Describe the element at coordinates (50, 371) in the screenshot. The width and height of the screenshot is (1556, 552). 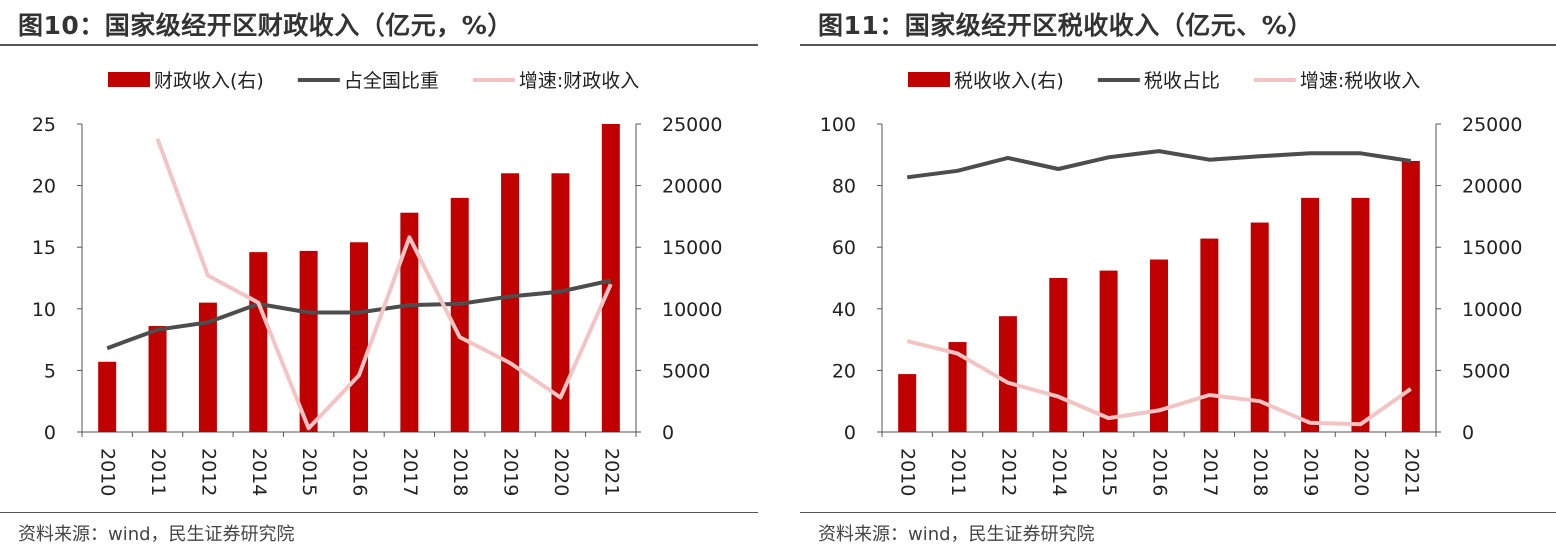
I see `left-axis-tick-label: 5` at that location.